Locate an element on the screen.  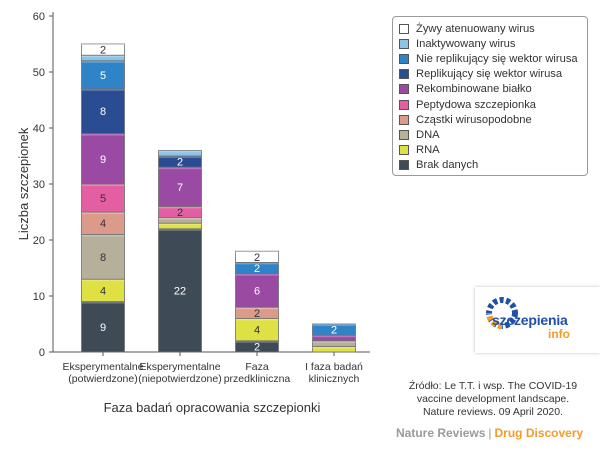
x-tick-label: I faza badań klinicznych is located at coordinates (334, 373).